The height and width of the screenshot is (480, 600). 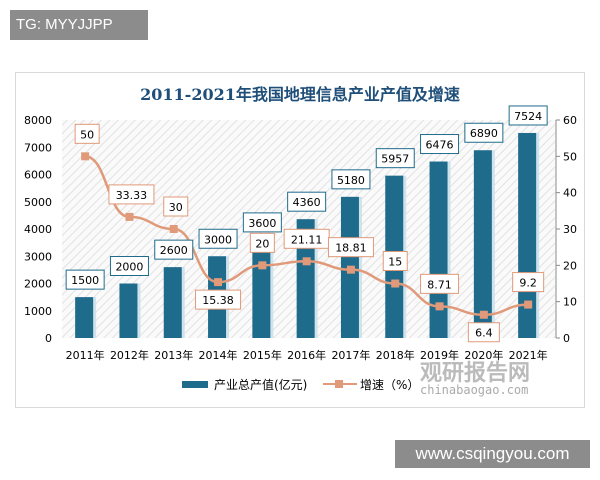 I want to click on legend-bar-label: 产业总产值(亿元), so click(x=260, y=384).